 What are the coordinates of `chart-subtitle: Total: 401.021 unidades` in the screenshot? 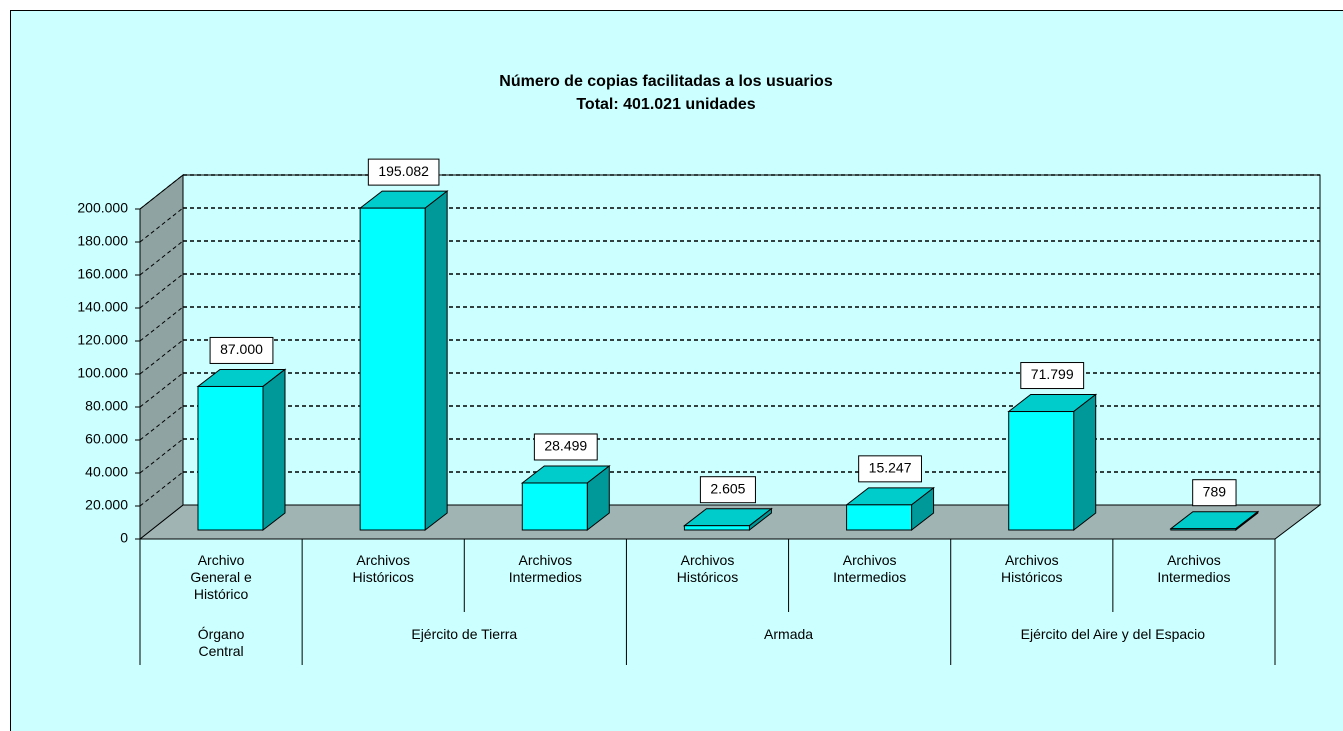 It's located at (665, 104).